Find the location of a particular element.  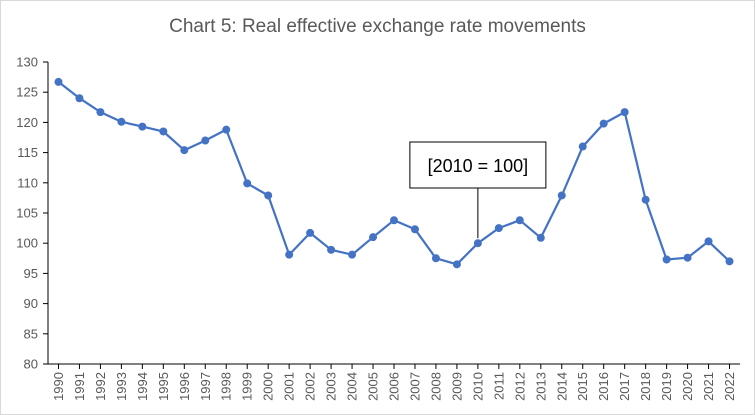

x-tick-label: 2012 is located at coordinates (519, 386).